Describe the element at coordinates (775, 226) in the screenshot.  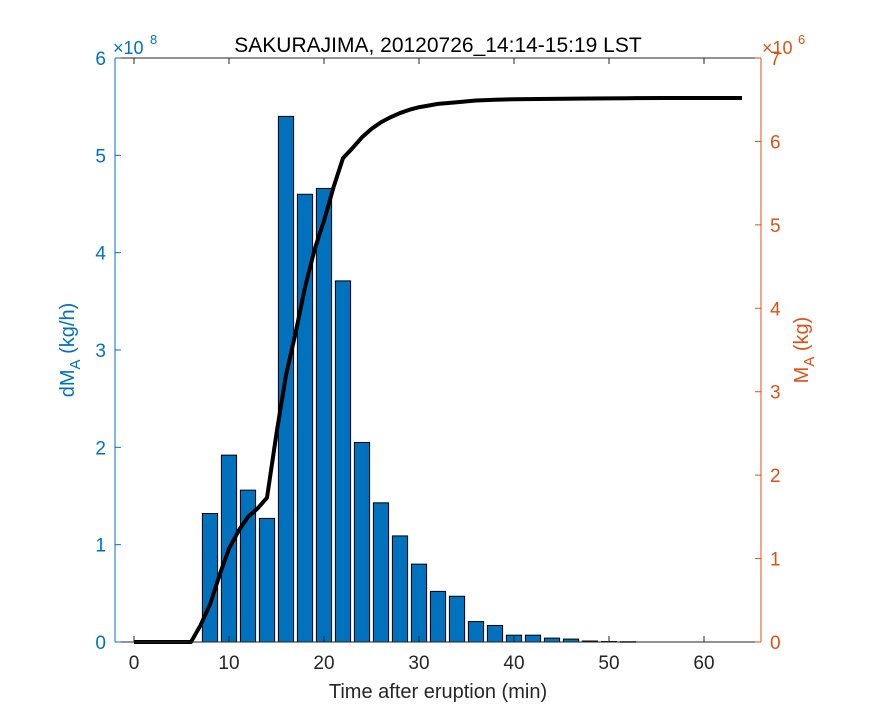
I see `right-y-tick-label: 5` at that location.